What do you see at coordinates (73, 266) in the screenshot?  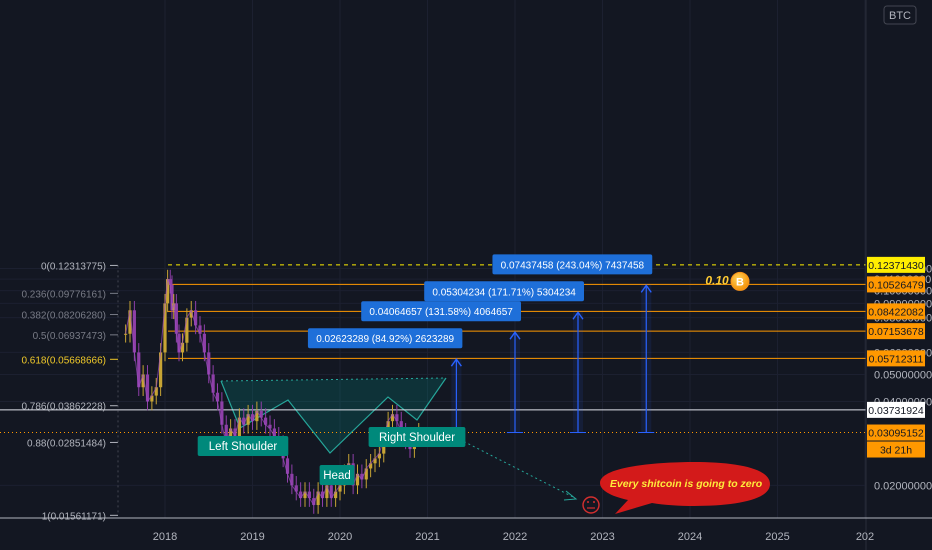 I see `fib-level-label: 0(0.12313775)` at bounding box center [73, 266].